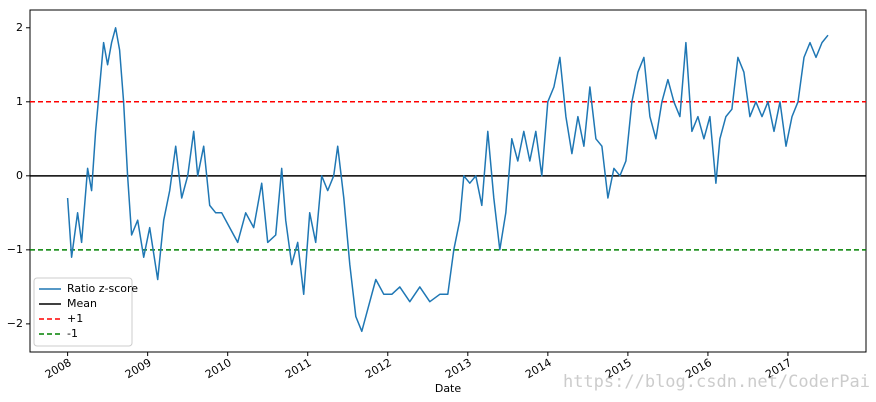 The width and height of the screenshot is (876, 402). I want to click on y-tick-label: −2, so click(15, 323).